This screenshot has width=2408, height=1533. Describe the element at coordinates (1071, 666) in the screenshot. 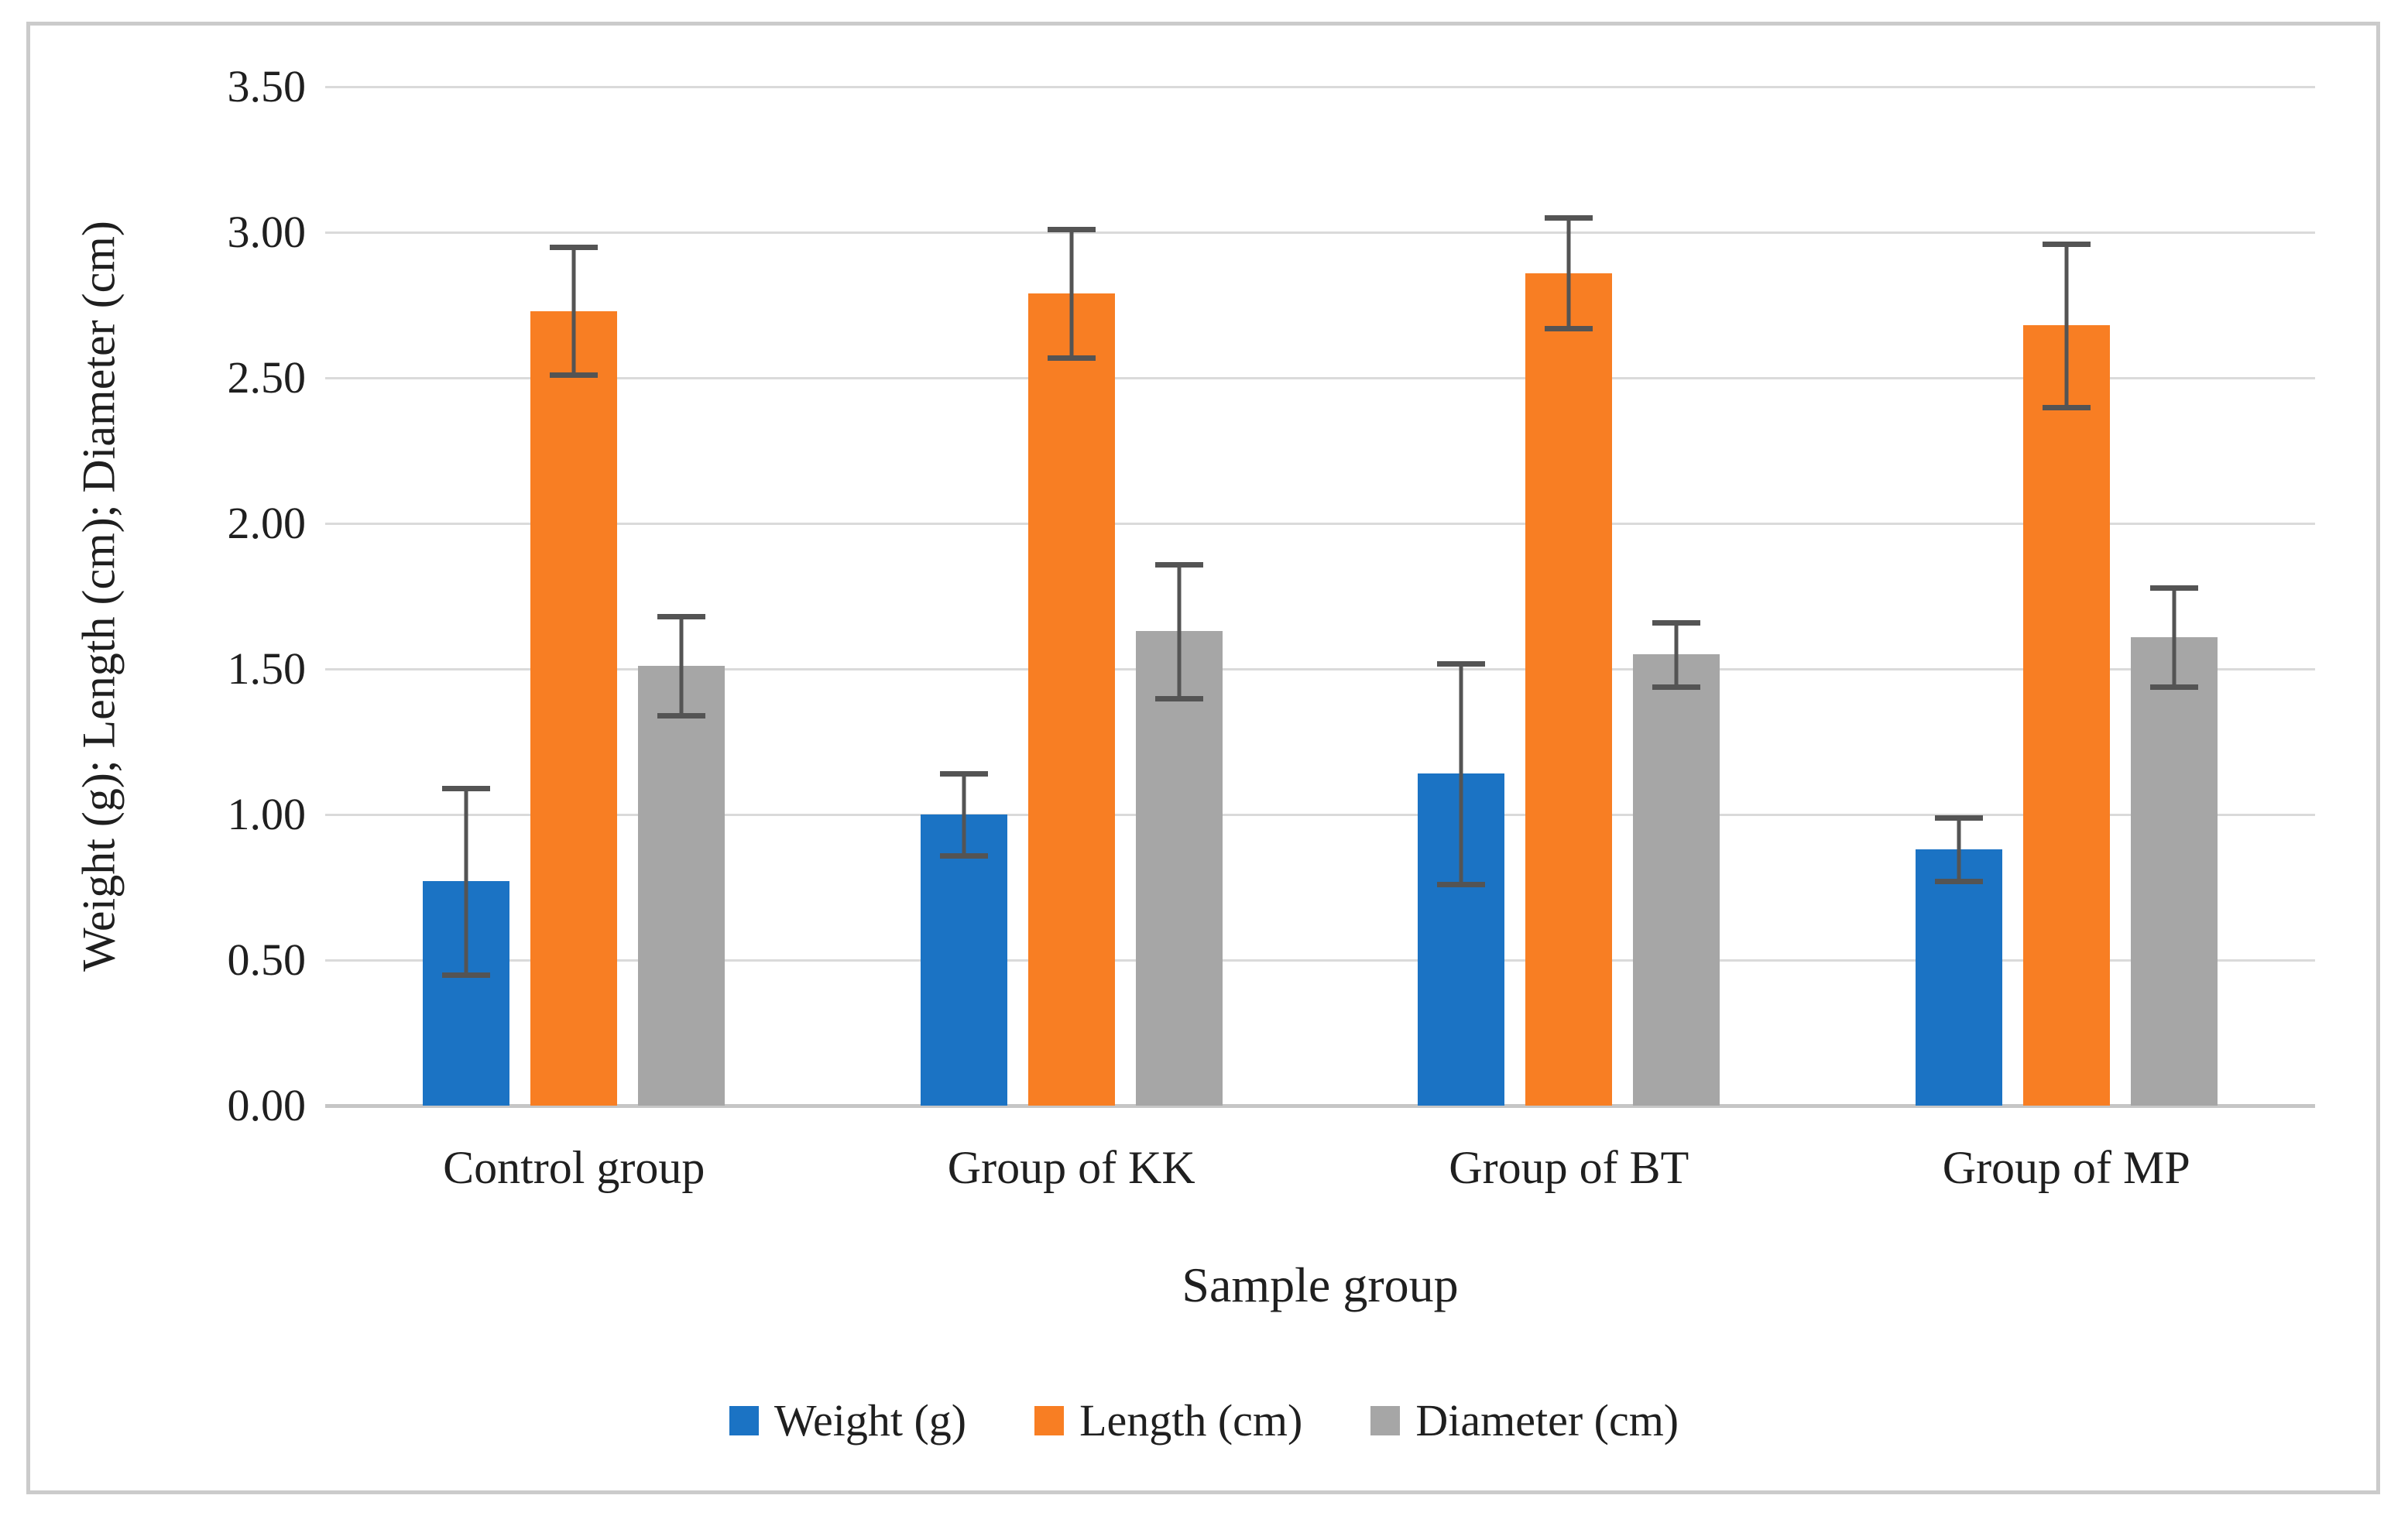

I see `bar-length-cm-group-of-kk` at that location.